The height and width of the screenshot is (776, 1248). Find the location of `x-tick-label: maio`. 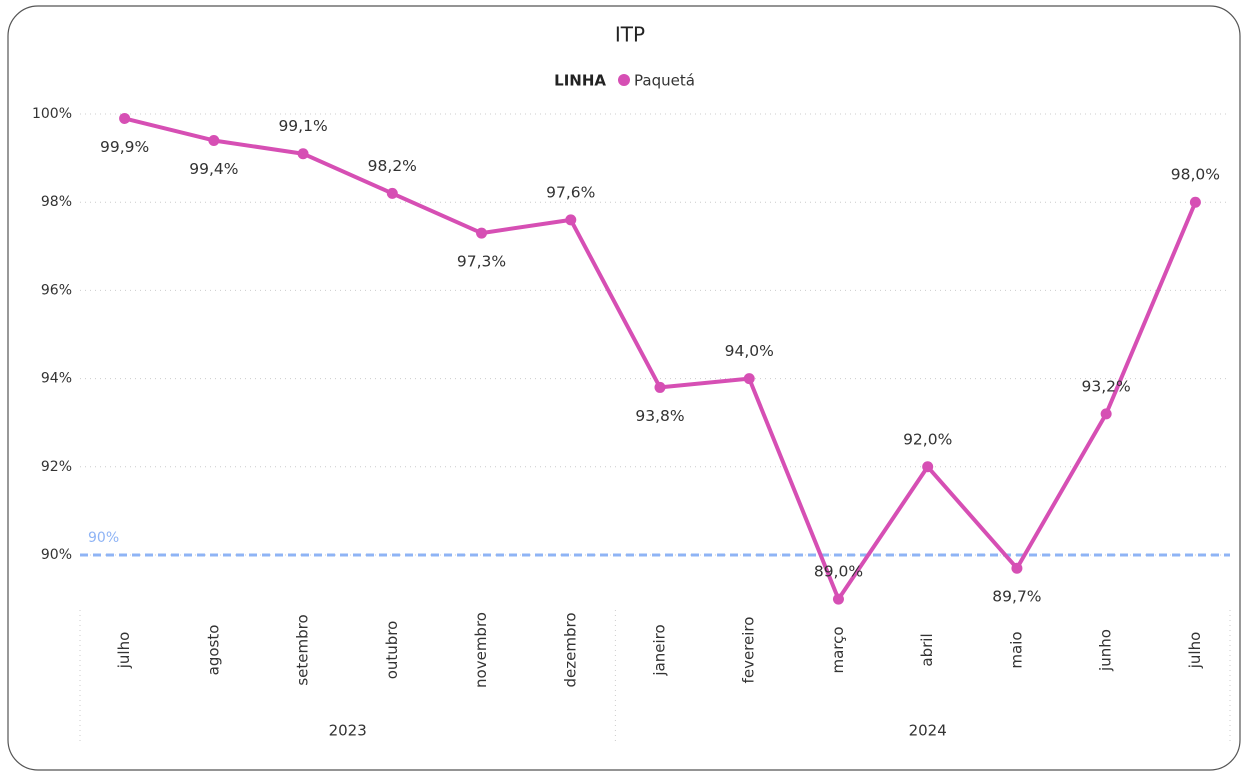

x-tick-label: maio is located at coordinates (1016, 649).